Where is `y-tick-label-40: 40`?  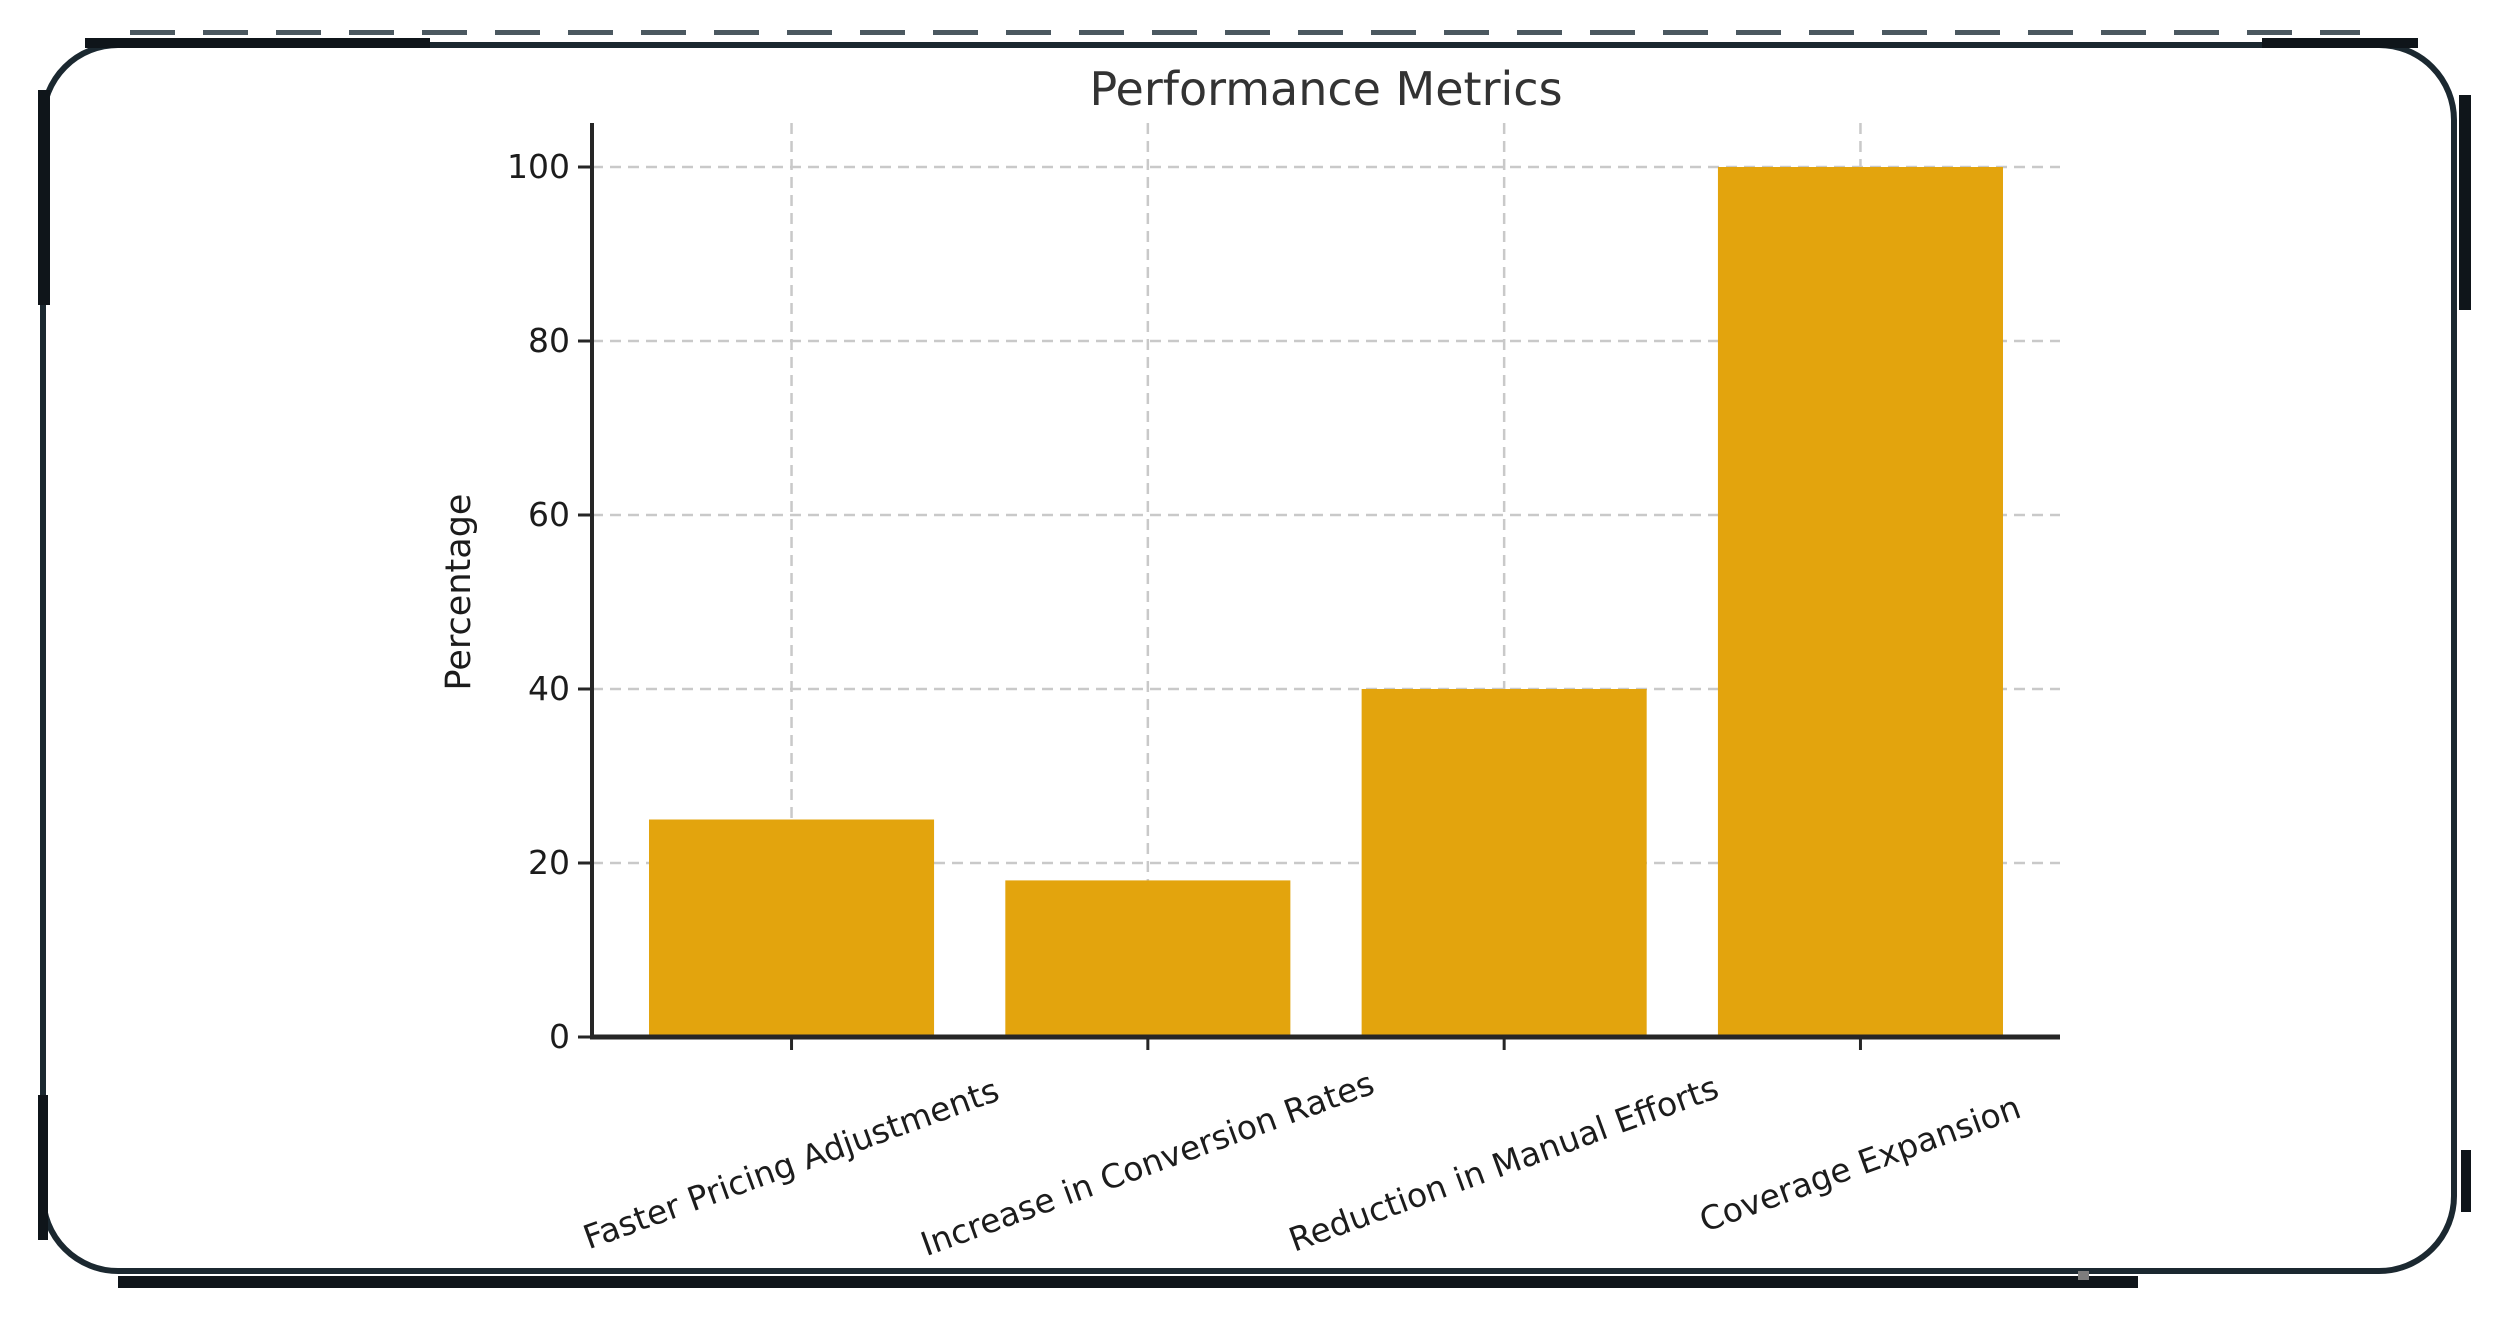 y-tick-label-40: 40 is located at coordinates (549, 688).